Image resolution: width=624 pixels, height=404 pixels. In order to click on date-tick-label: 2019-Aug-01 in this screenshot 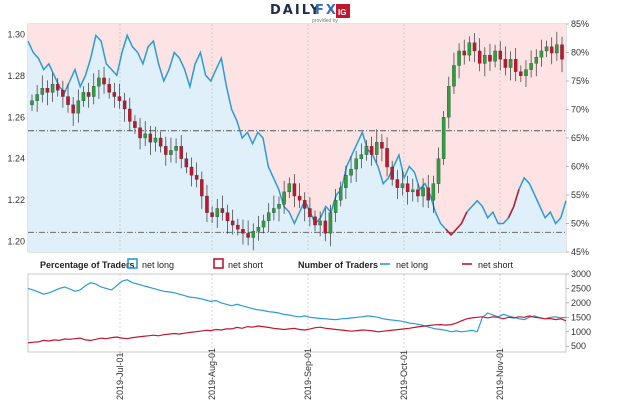, I will do `click(212, 374)`.